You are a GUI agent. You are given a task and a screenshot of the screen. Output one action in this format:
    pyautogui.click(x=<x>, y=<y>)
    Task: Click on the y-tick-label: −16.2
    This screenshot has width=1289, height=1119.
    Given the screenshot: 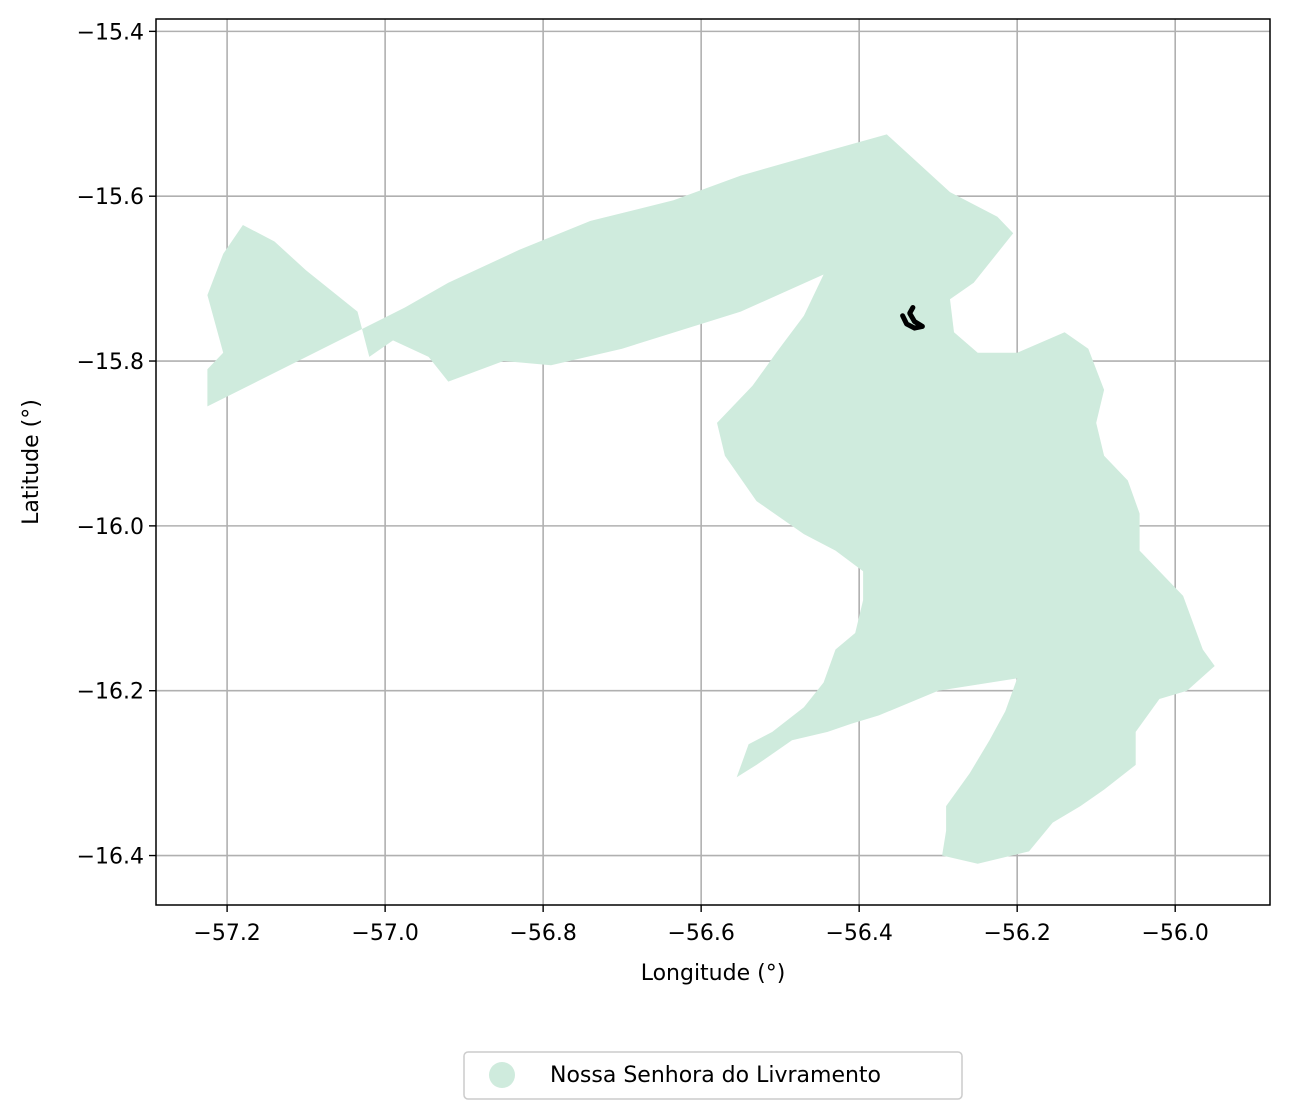 What is the action you would take?
    pyautogui.click(x=110, y=692)
    